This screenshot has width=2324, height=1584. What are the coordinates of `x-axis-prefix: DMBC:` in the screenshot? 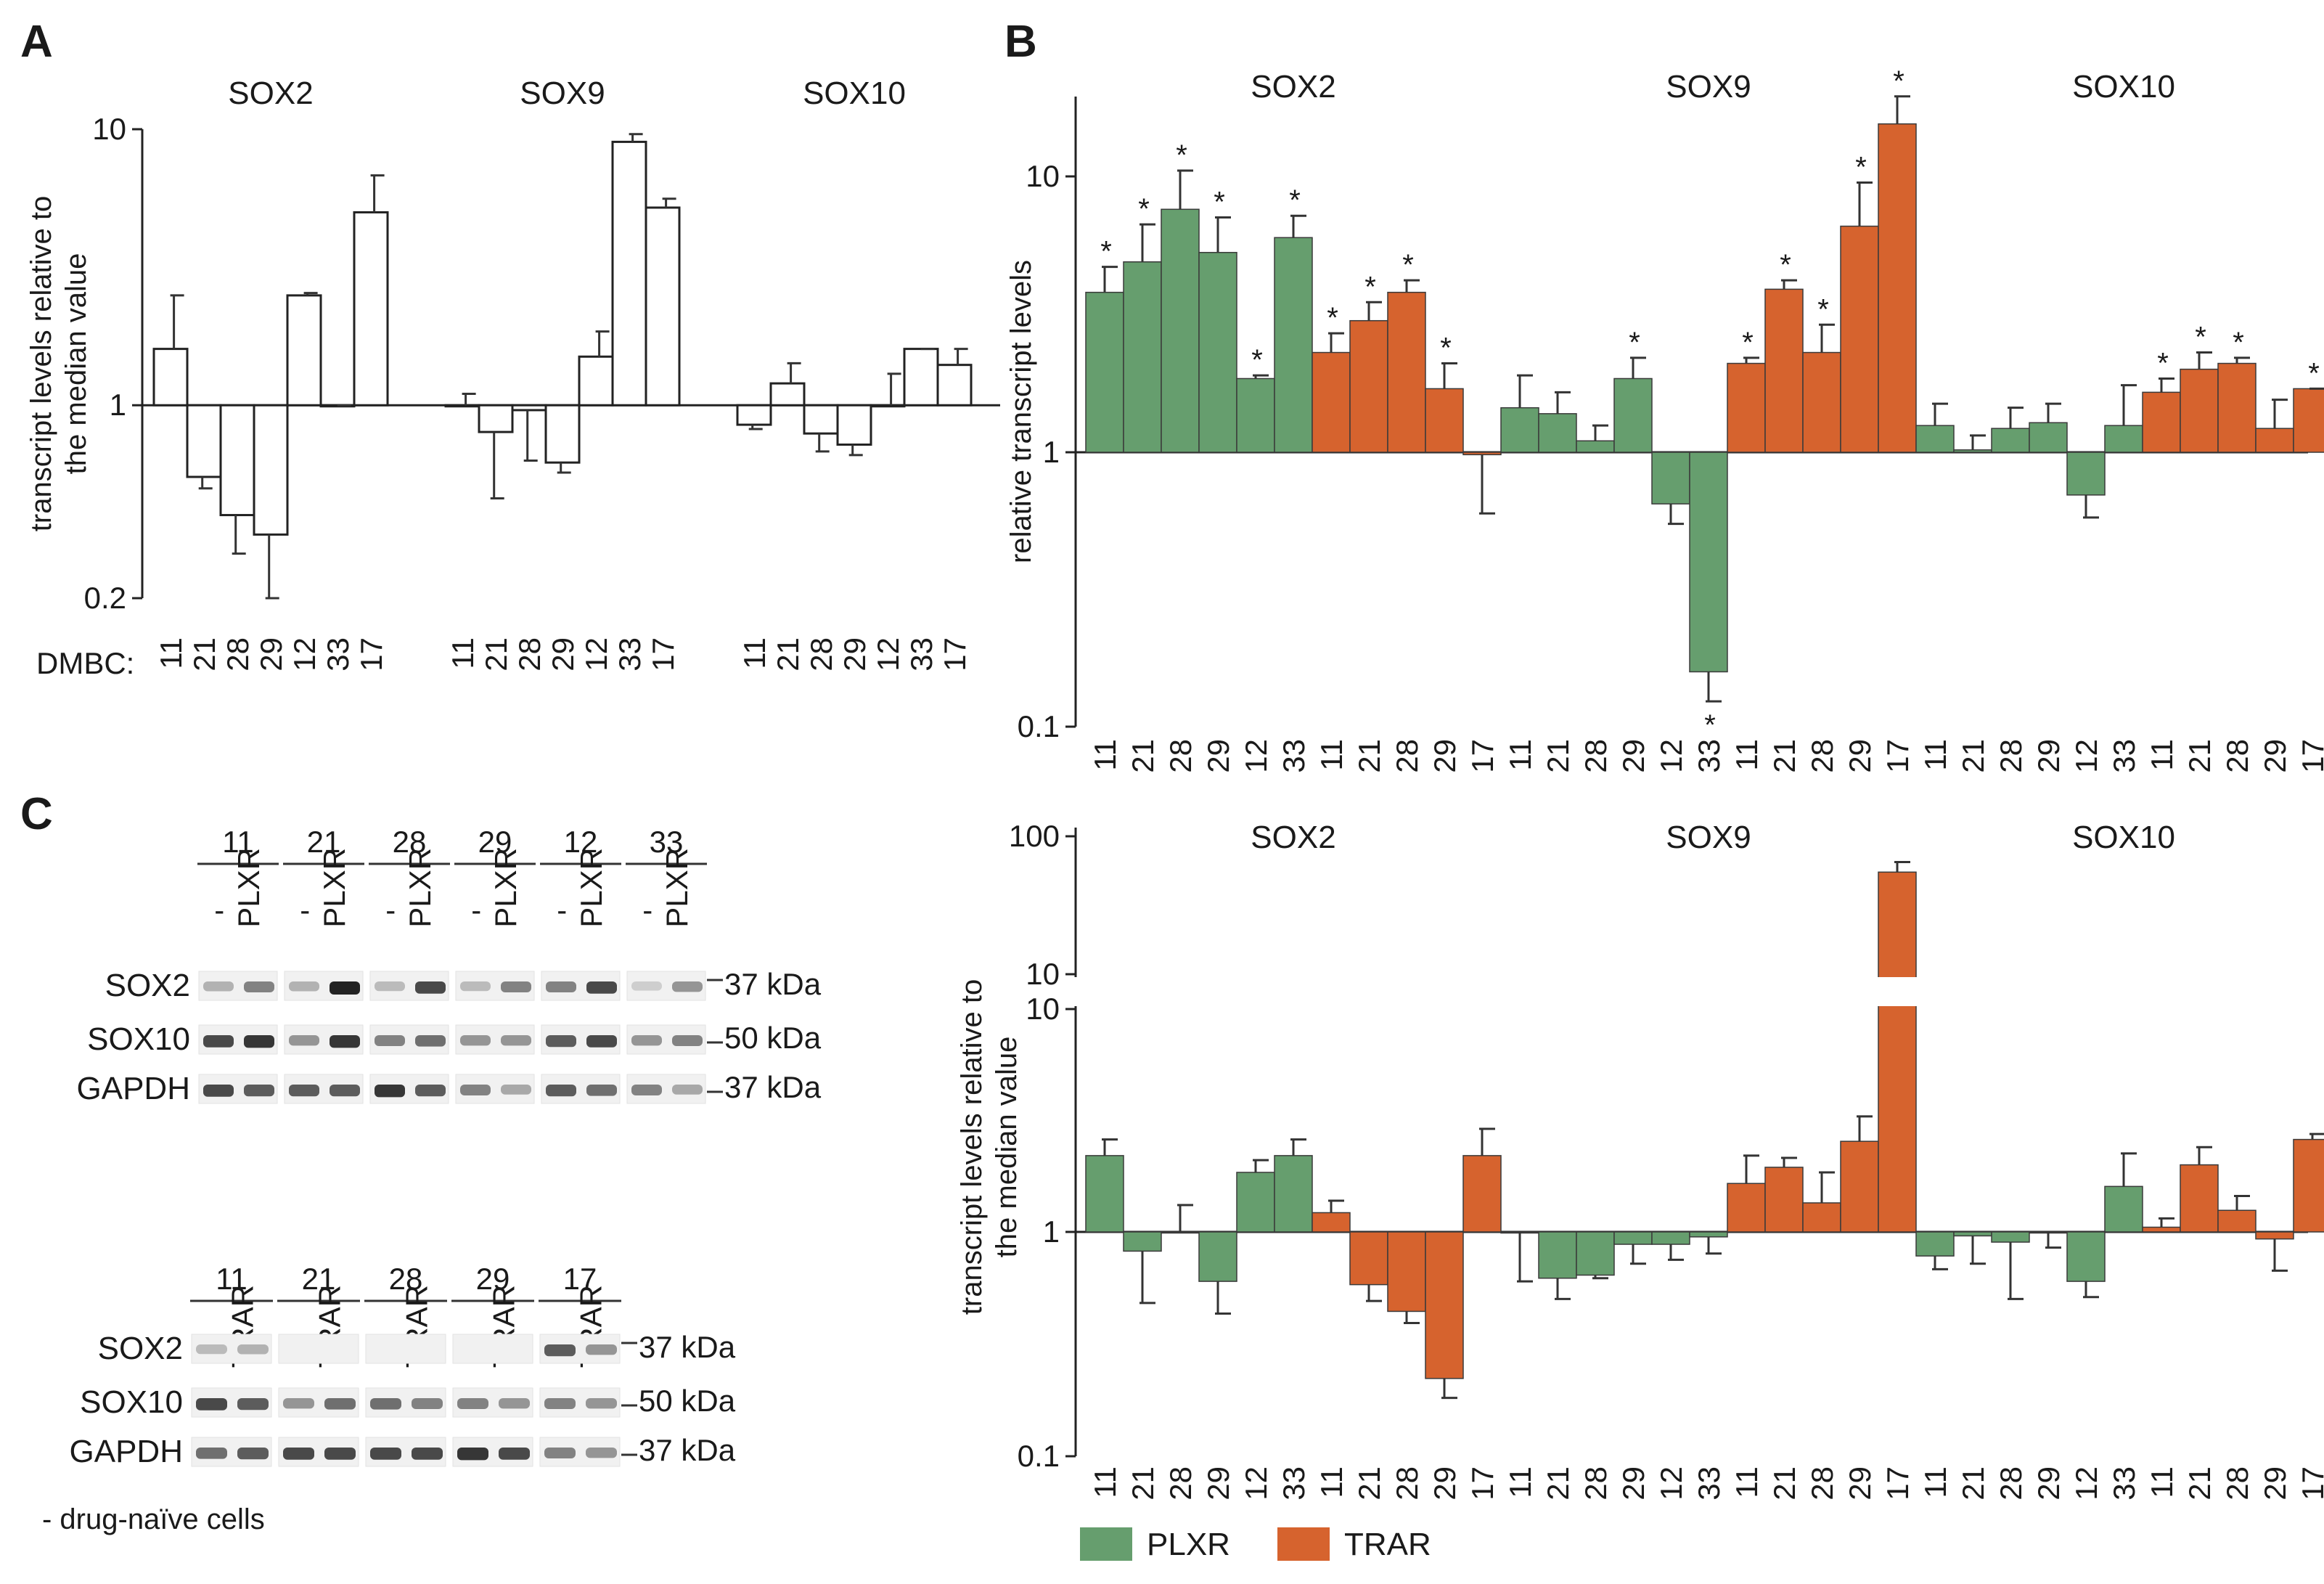 It's located at (85, 663).